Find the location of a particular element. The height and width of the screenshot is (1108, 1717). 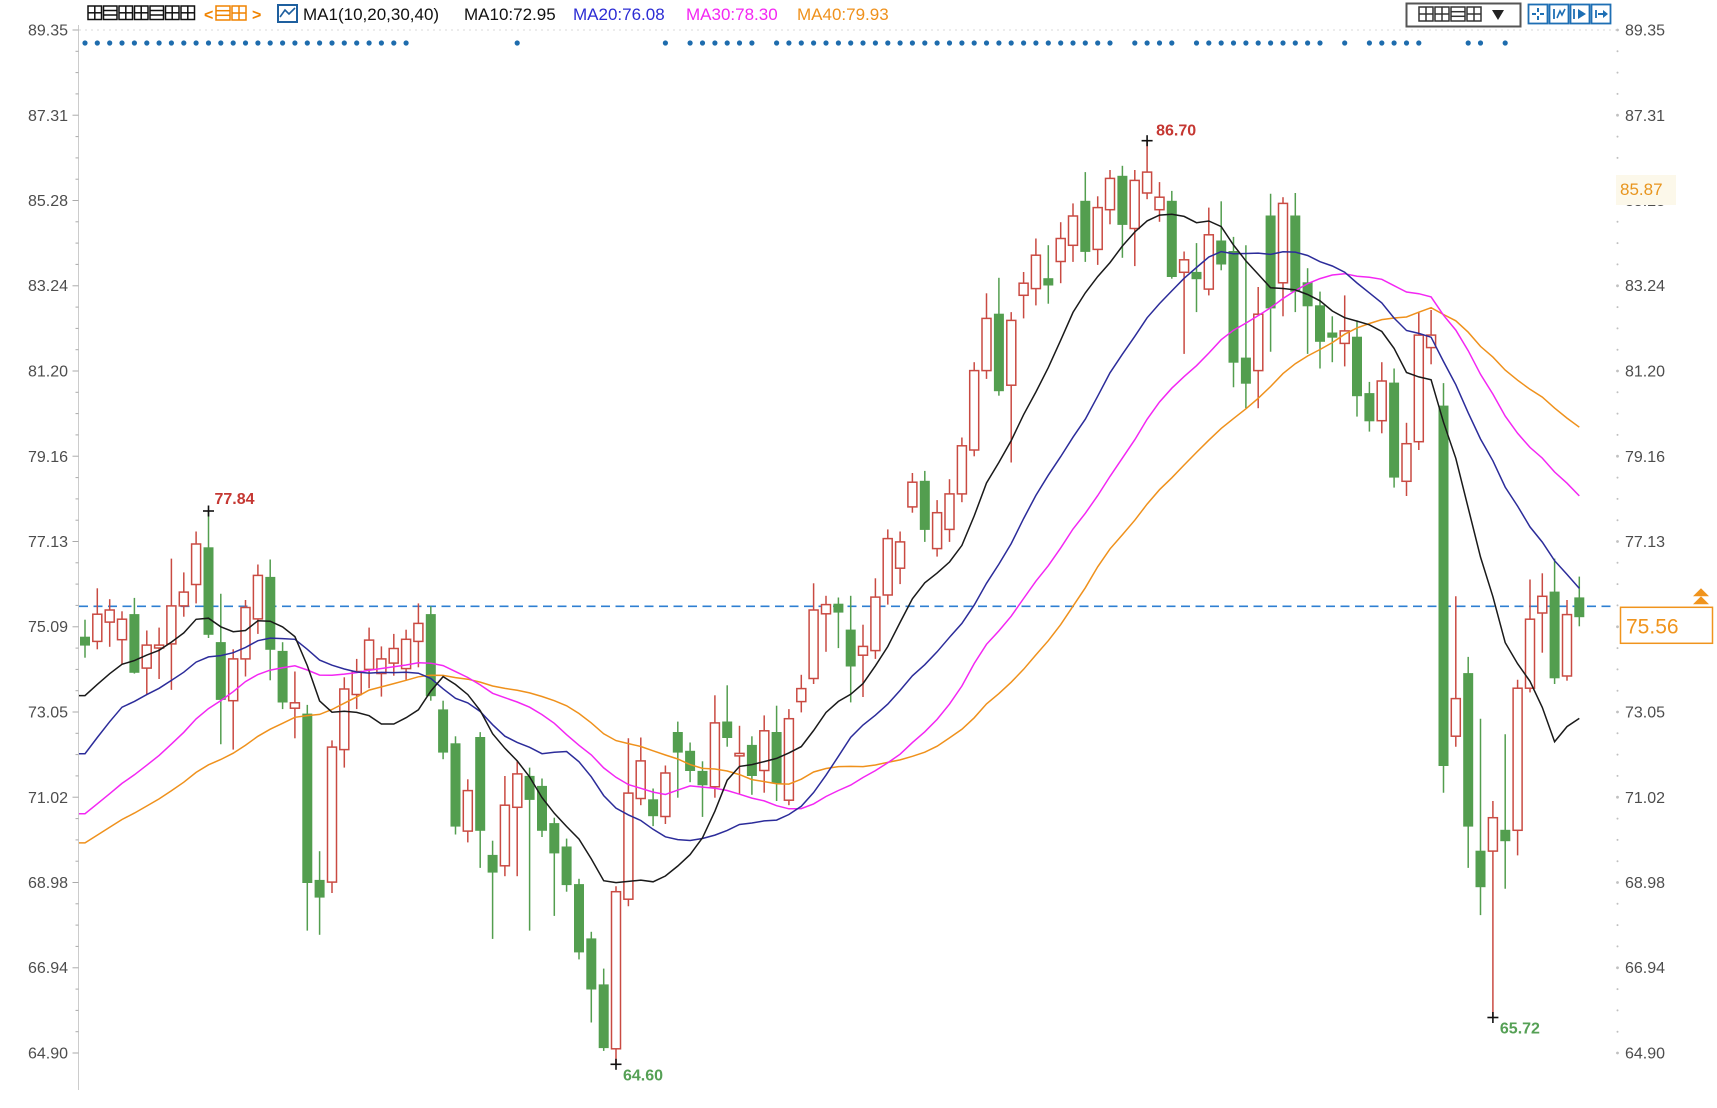

svg-text: 85.28 is located at coordinates (48, 201).